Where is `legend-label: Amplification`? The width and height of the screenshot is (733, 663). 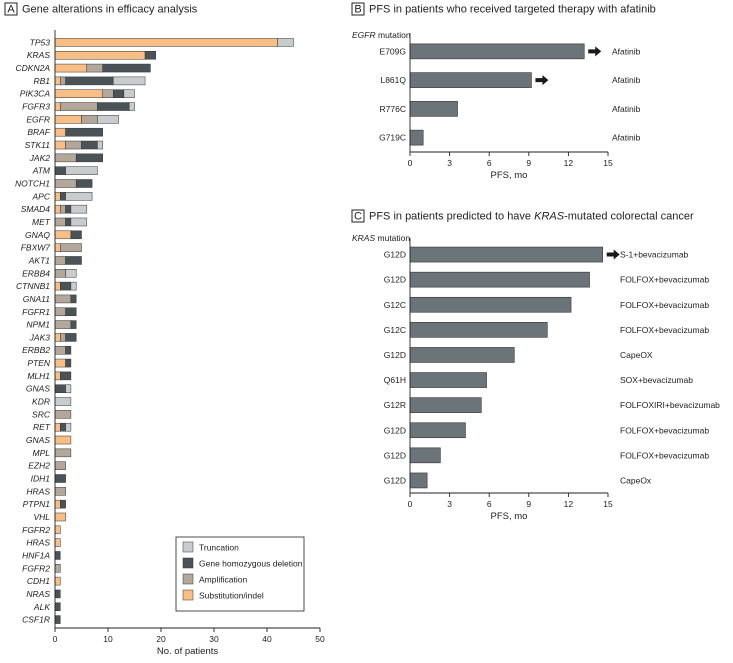
legend-label: Amplification is located at coordinates (223, 580).